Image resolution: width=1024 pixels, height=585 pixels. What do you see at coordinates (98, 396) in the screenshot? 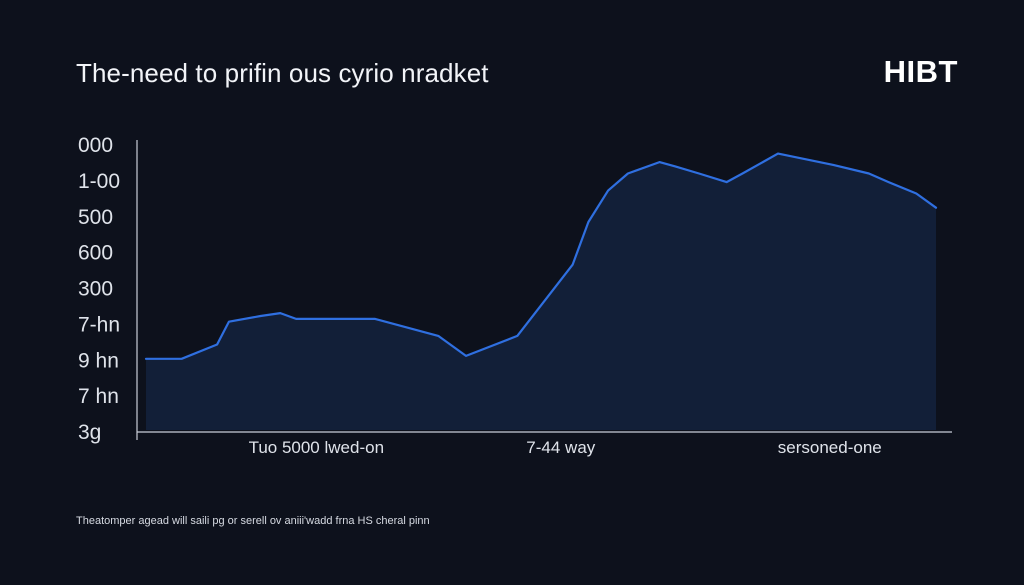
I see `y-tick-label: 7 hn` at bounding box center [98, 396].